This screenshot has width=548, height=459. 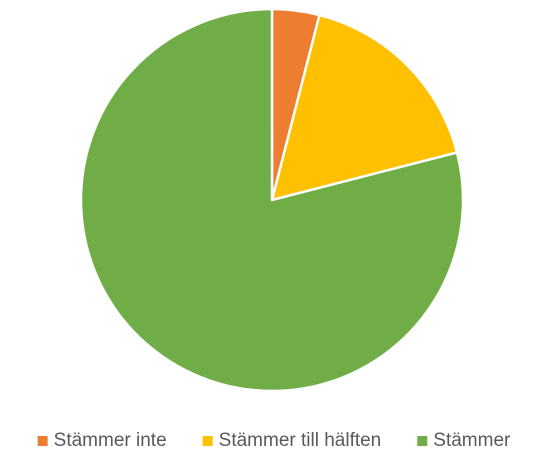 I want to click on legend-label: Stämmer till hälften, so click(x=300, y=440).